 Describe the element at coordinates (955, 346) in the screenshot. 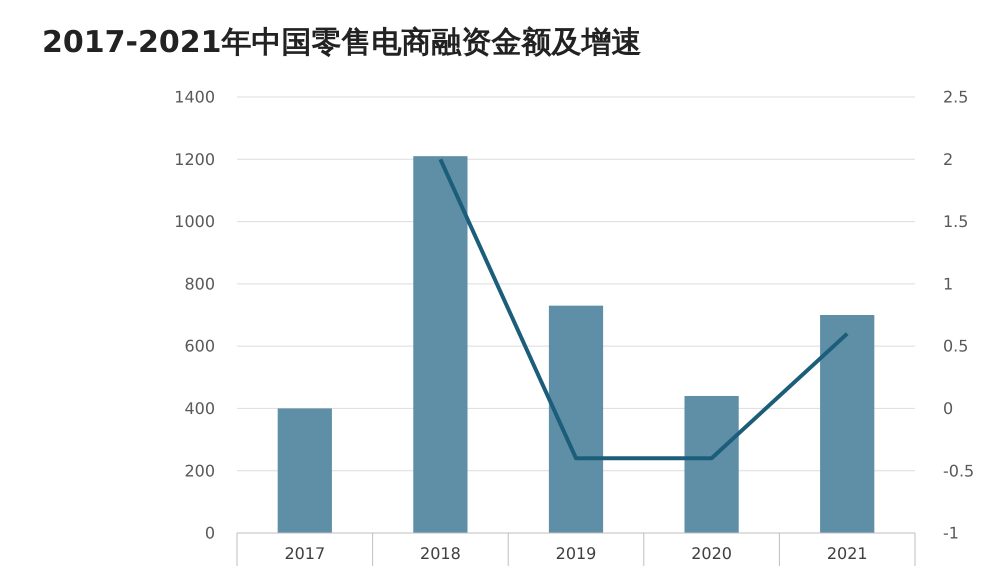

I see `y2-tick-label: 0.5` at that location.